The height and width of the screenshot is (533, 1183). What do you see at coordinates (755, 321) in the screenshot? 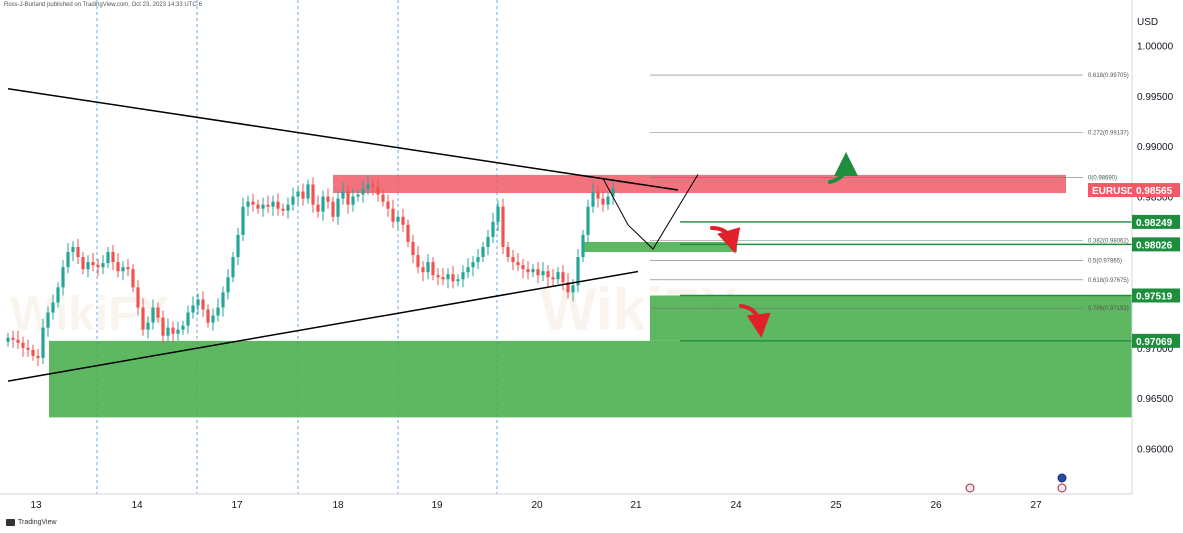
I see `red-down-arrow-icon` at bounding box center [755, 321].